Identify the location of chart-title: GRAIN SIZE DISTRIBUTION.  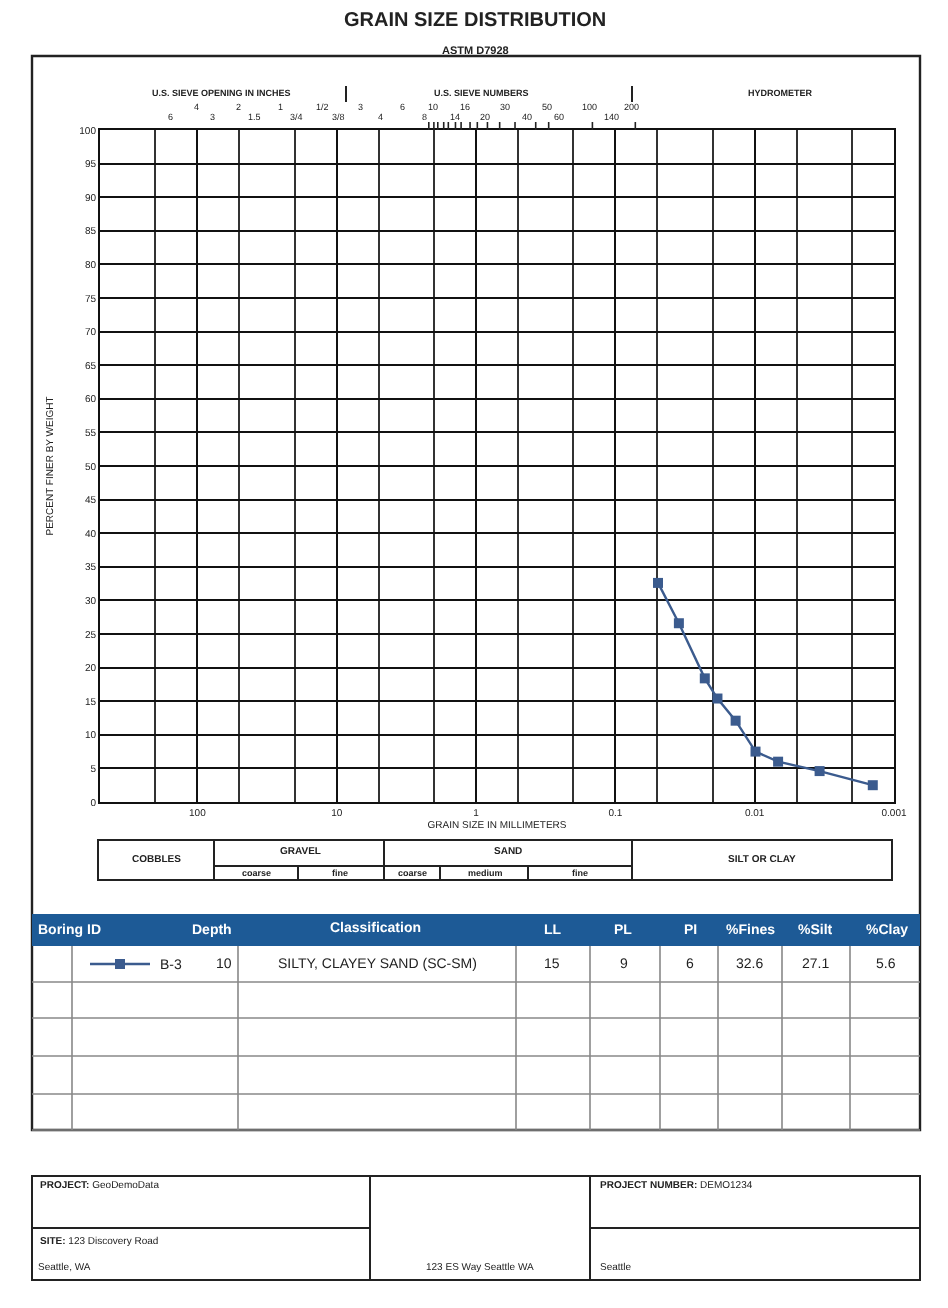
(475, 21).